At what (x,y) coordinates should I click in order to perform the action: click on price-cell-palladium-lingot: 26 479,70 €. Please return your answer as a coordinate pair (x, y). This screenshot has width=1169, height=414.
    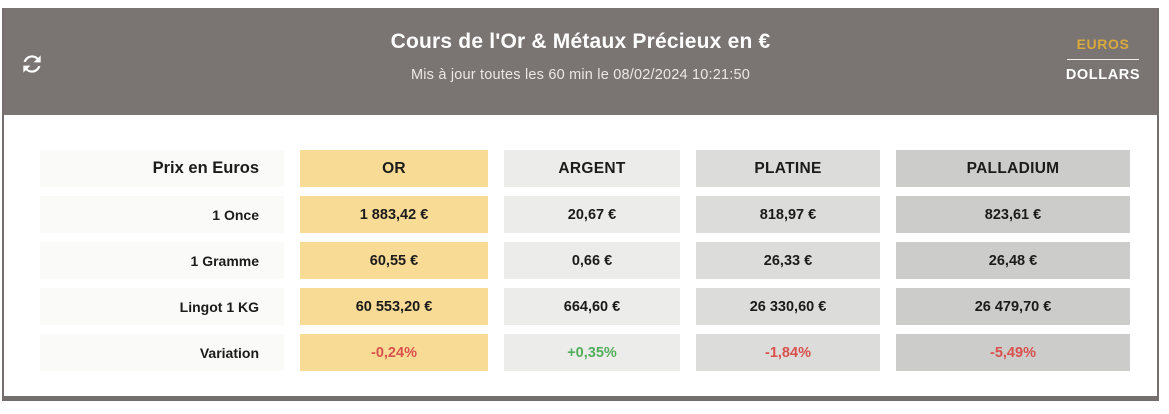
    Looking at the image, I should click on (1013, 306).